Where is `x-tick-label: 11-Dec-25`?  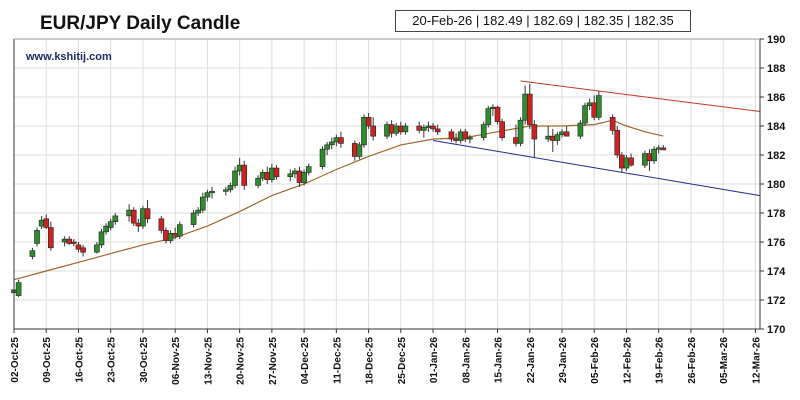 x-tick-label: 11-Dec-25 is located at coordinates (337, 360).